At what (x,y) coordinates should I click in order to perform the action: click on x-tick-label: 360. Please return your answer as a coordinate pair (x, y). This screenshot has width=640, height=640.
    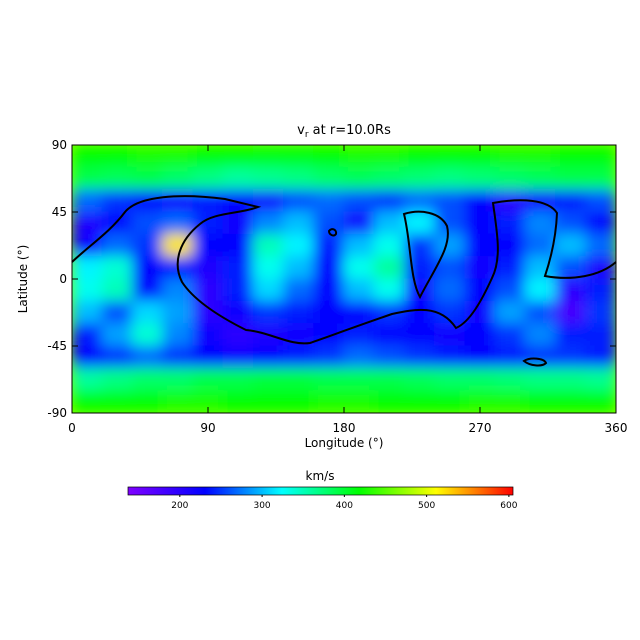
    Looking at the image, I should click on (616, 428).